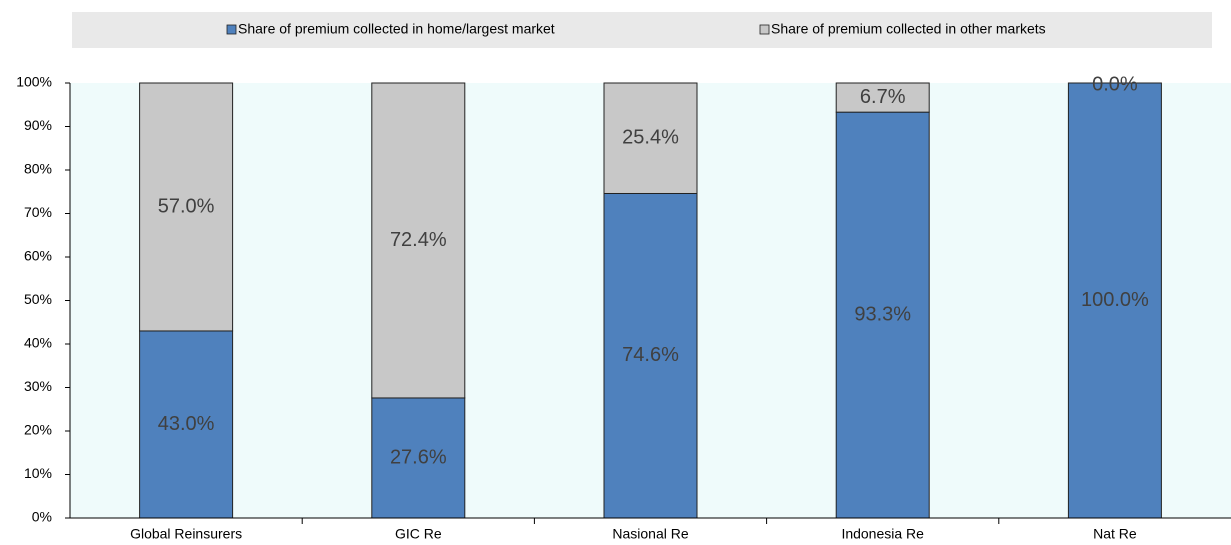 The width and height of the screenshot is (1231, 545). What do you see at coordinates (38, 212) in the screenshot?
I see `y-tick-label: 70%` at bounding box center [38, 212].